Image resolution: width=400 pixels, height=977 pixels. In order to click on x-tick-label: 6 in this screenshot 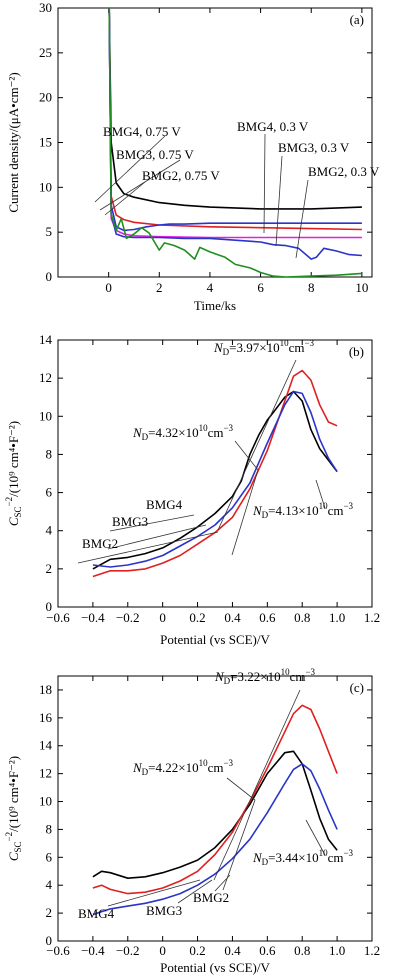, I will do `click(260, 287)`.